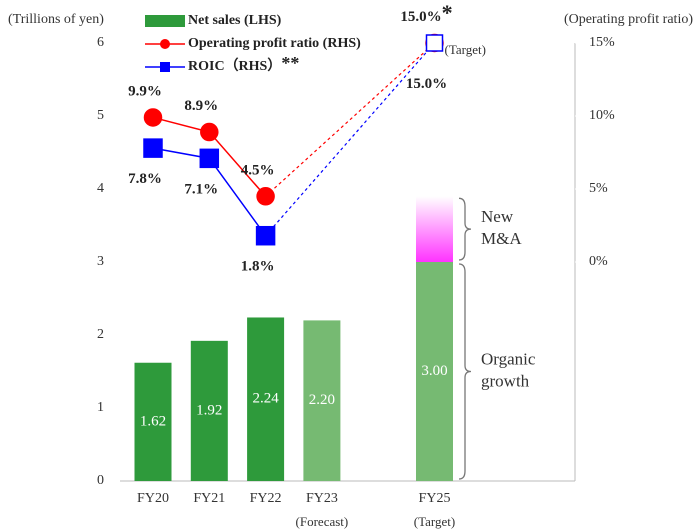  I want to click on line-value-label: 8.9%, so click(201, 106).